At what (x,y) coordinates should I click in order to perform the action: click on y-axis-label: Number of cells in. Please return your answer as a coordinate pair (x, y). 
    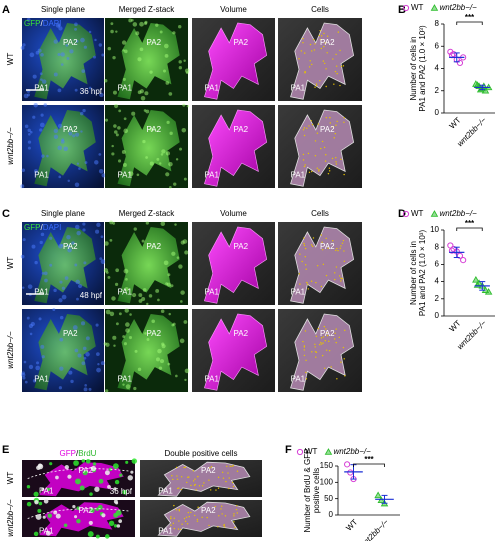
    Looking at the image, I should click on (413, 68).